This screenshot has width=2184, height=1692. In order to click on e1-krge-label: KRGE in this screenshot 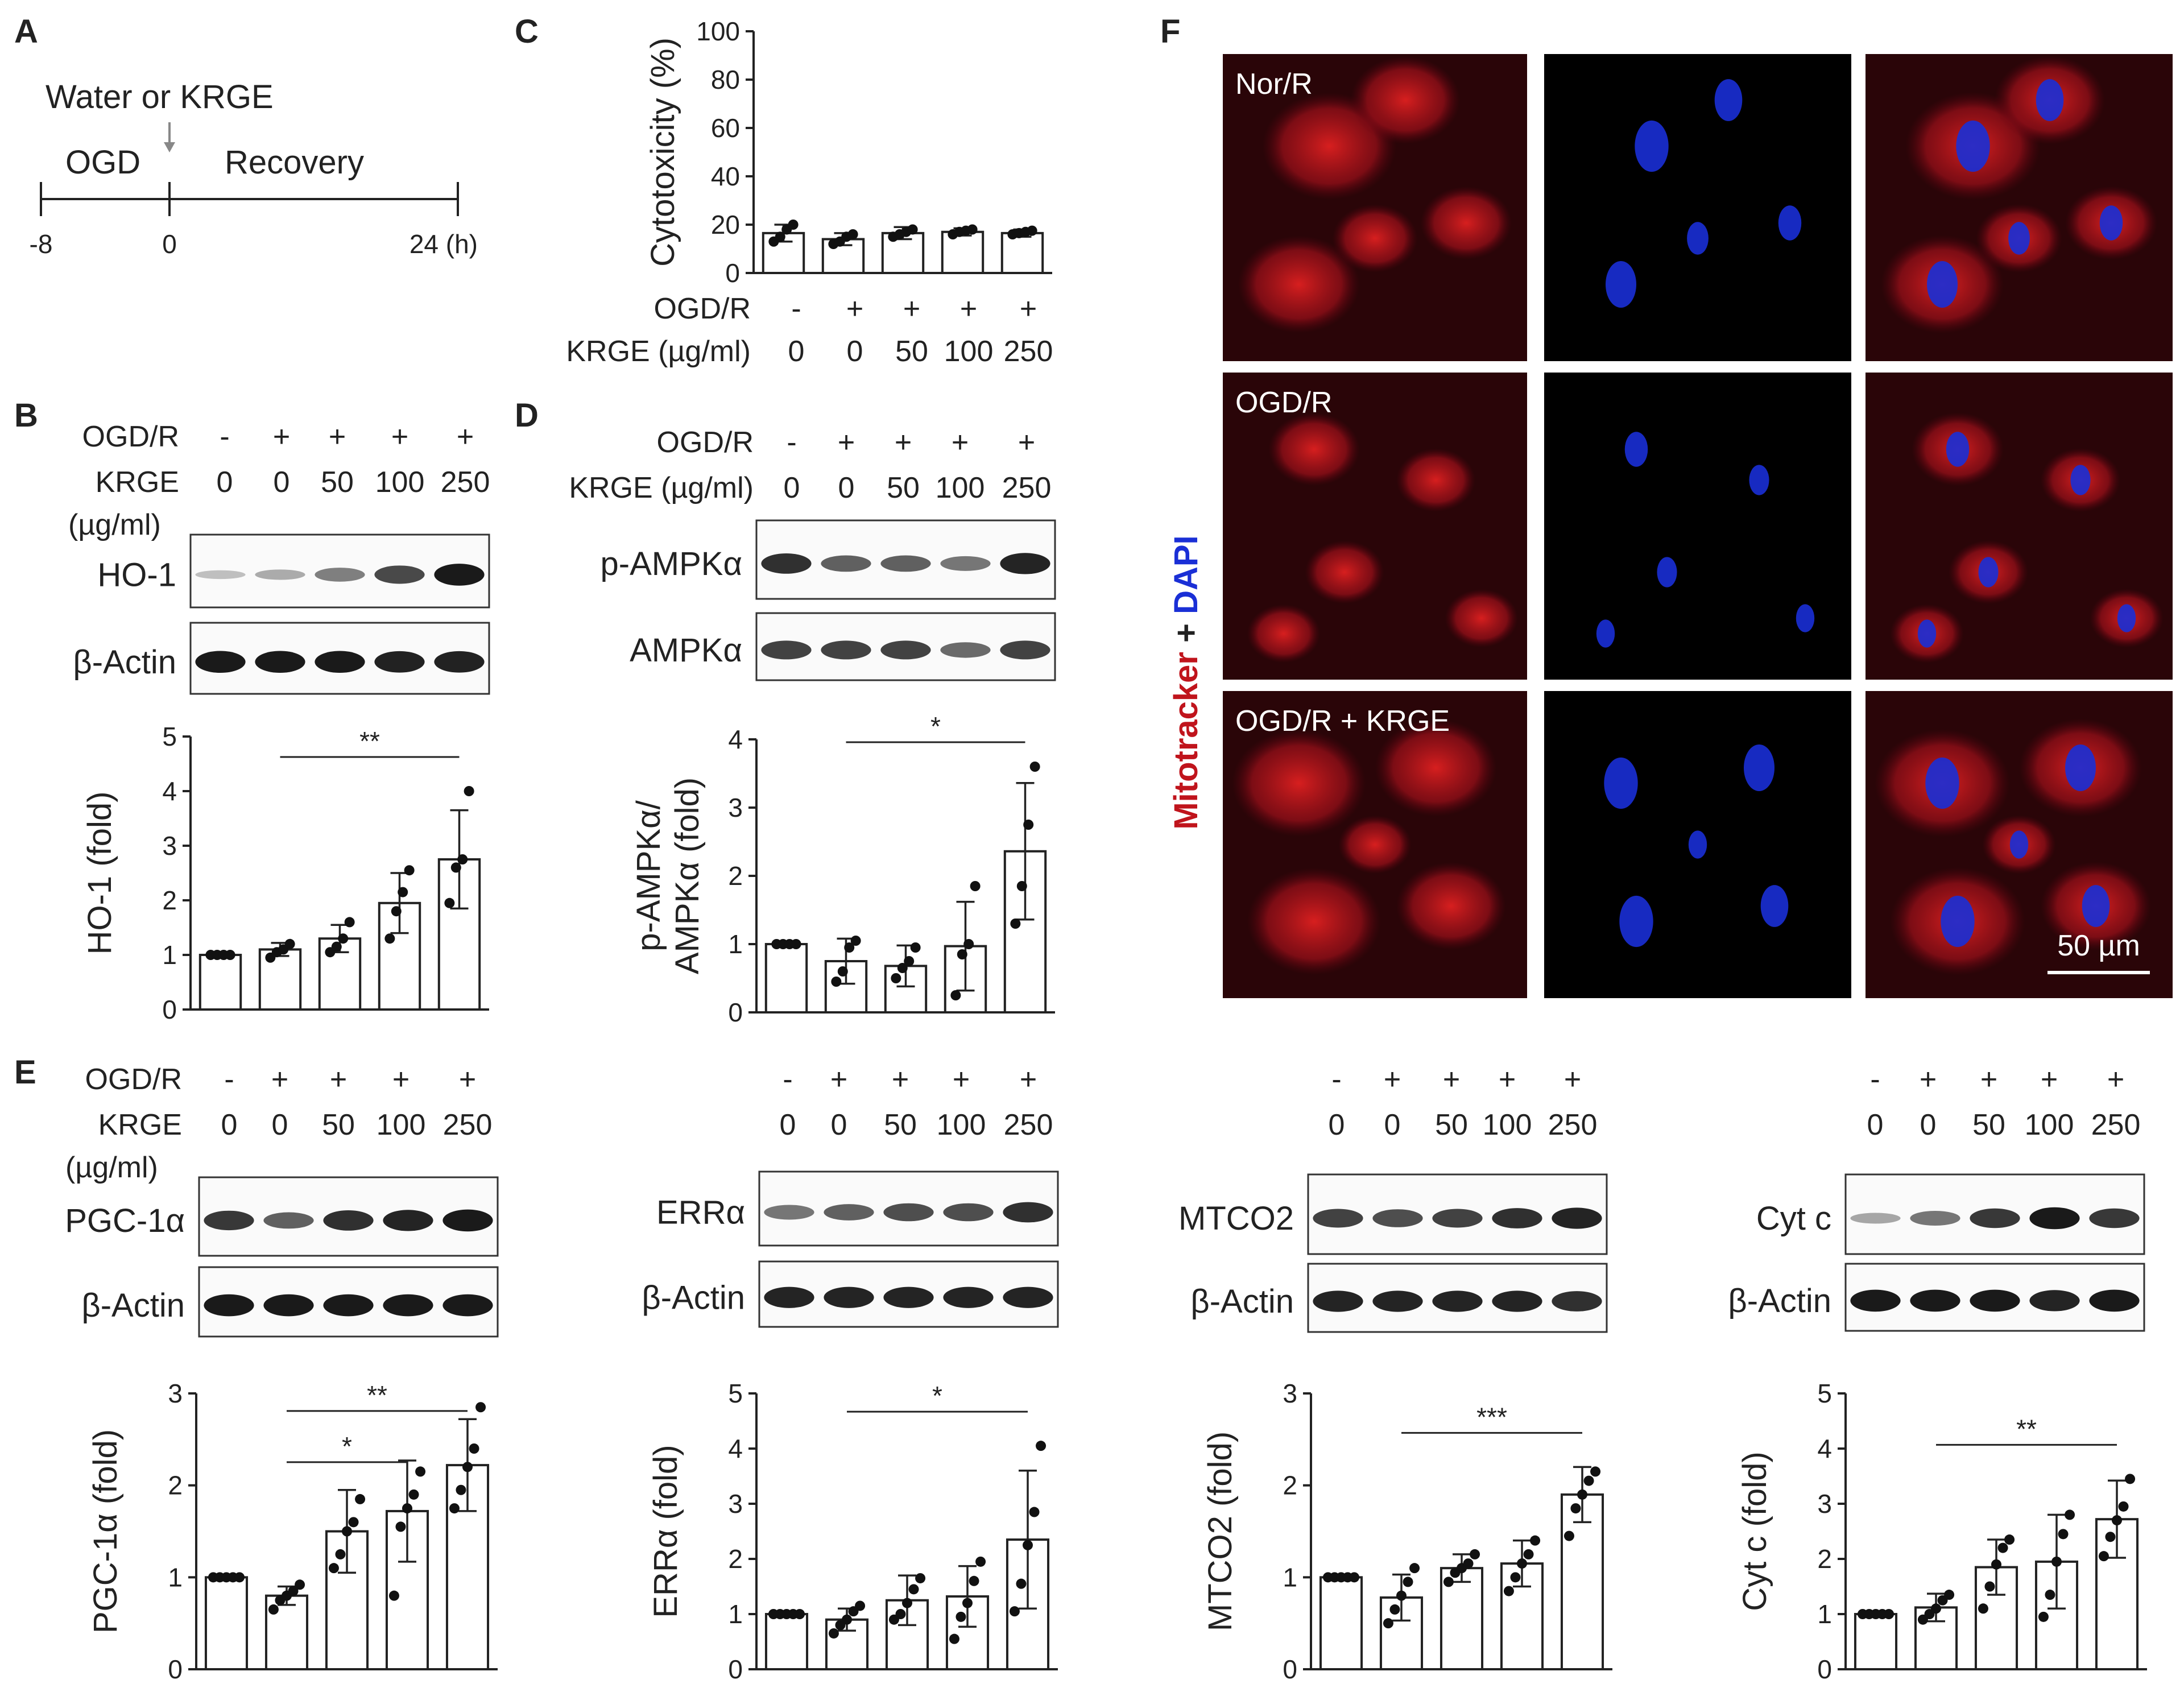, I will do `click(140, 1124)`.